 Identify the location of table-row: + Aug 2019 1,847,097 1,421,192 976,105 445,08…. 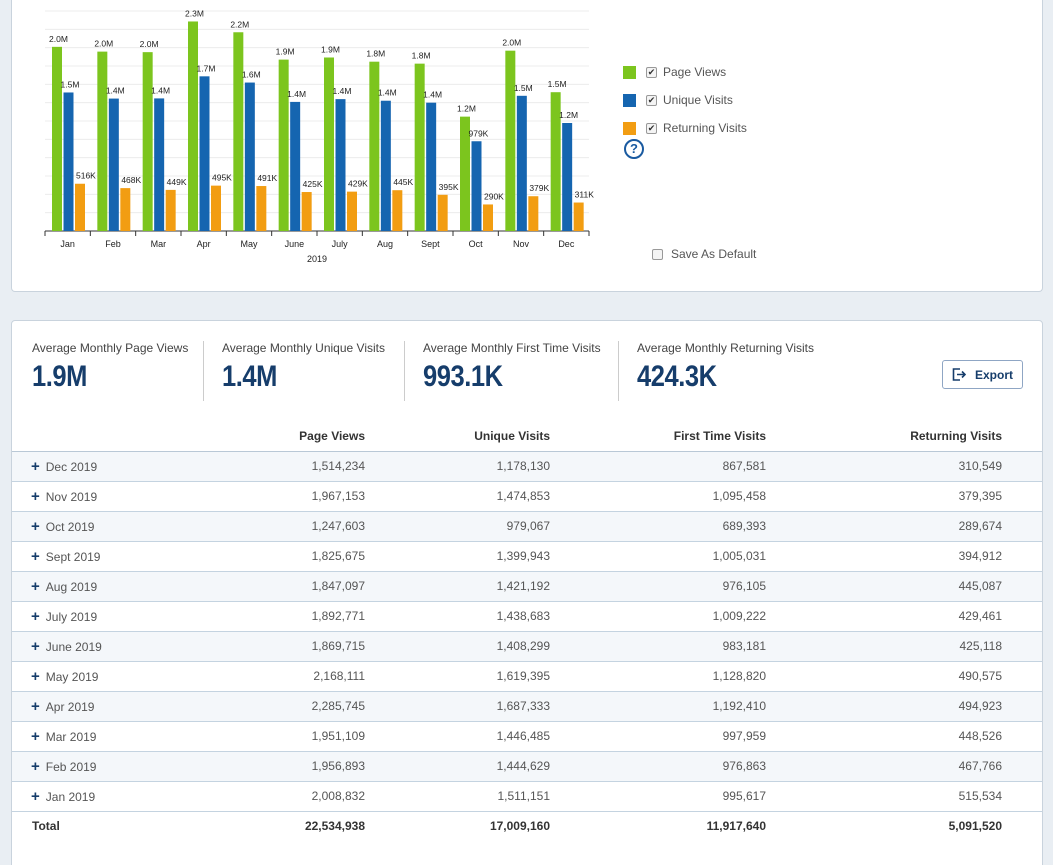
(527, 586).